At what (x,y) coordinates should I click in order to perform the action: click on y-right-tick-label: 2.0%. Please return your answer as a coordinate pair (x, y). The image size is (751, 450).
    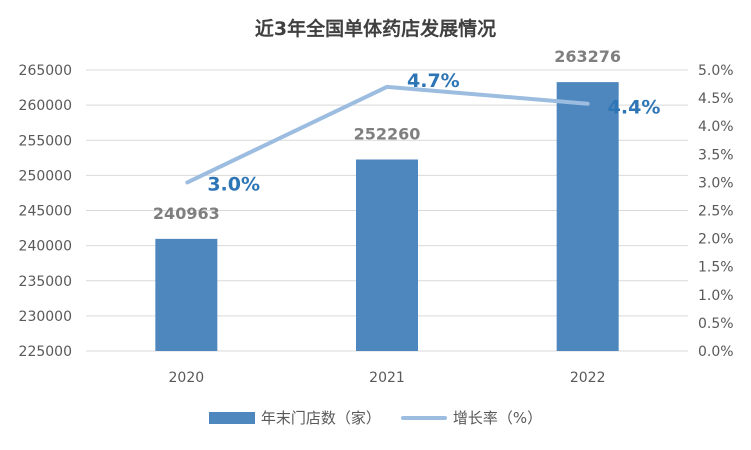
    Looking at the image, I should click on (716, 240).